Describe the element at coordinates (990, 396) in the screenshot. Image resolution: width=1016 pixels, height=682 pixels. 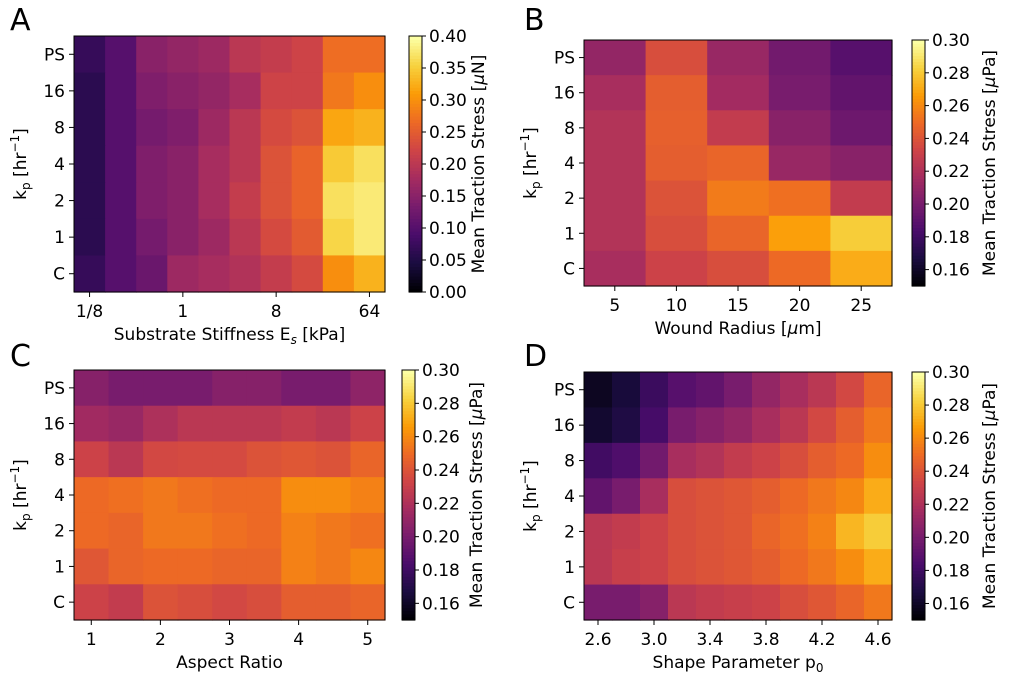
I see `colorbar-label-tail: Pa]` at that location.